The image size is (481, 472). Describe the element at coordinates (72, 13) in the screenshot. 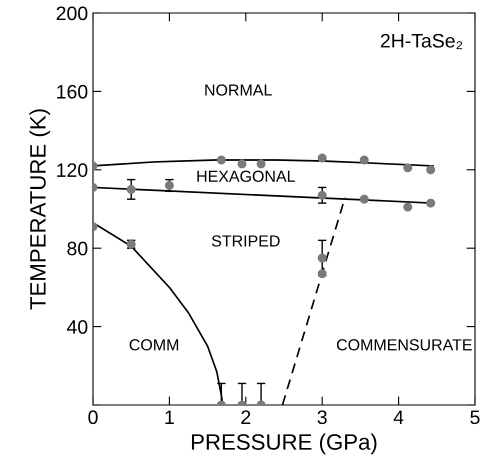

I see `y-tick-label: 200` at that location.